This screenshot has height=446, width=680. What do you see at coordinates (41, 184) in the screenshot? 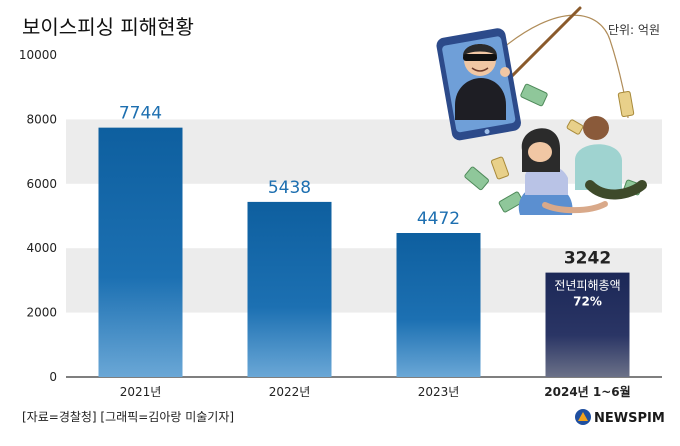
I see `y-tick-label: 6000` at bounding box center [41, 184].